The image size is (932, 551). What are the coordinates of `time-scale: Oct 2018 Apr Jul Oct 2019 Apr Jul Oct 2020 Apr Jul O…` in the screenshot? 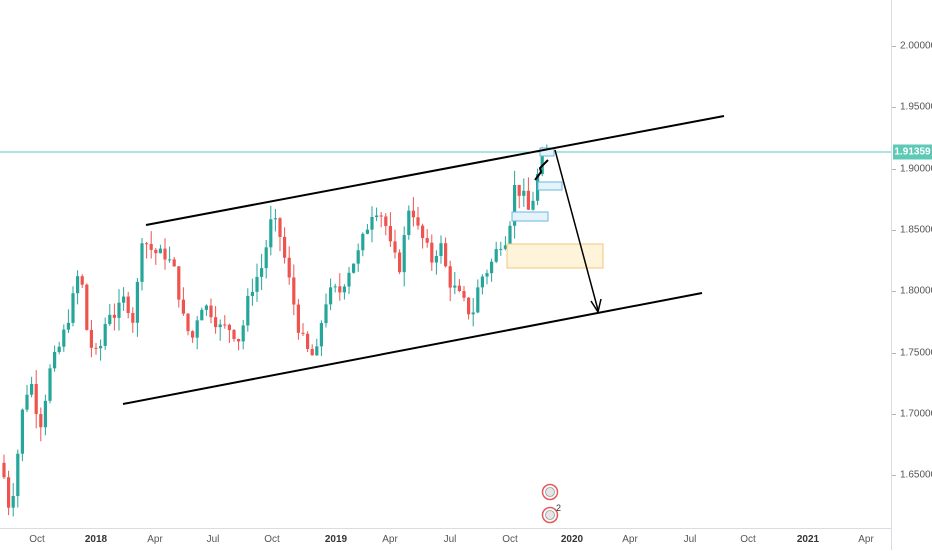 It's located at (445, 539).